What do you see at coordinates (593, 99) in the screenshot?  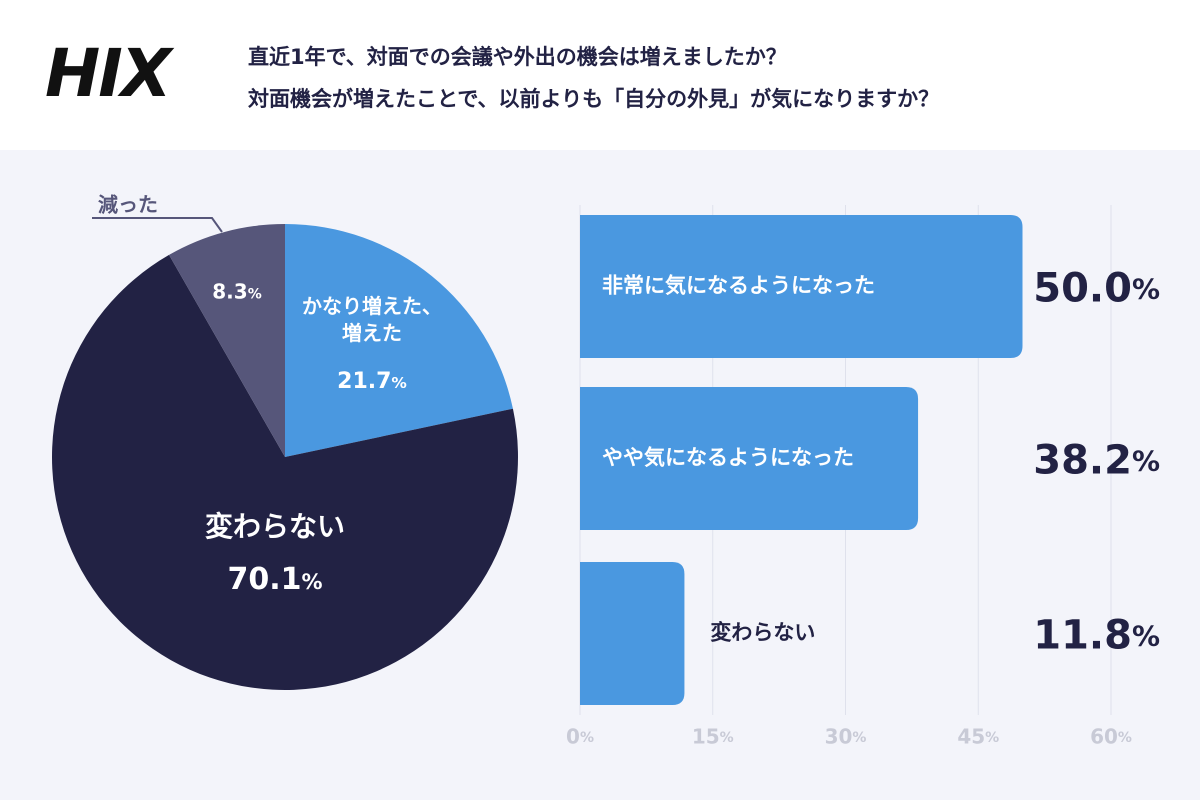 I see `title-line: 対面機会が増えたことで、以前よりも「自分の外見」が気になりますか？` at bounding box center [593, 99].